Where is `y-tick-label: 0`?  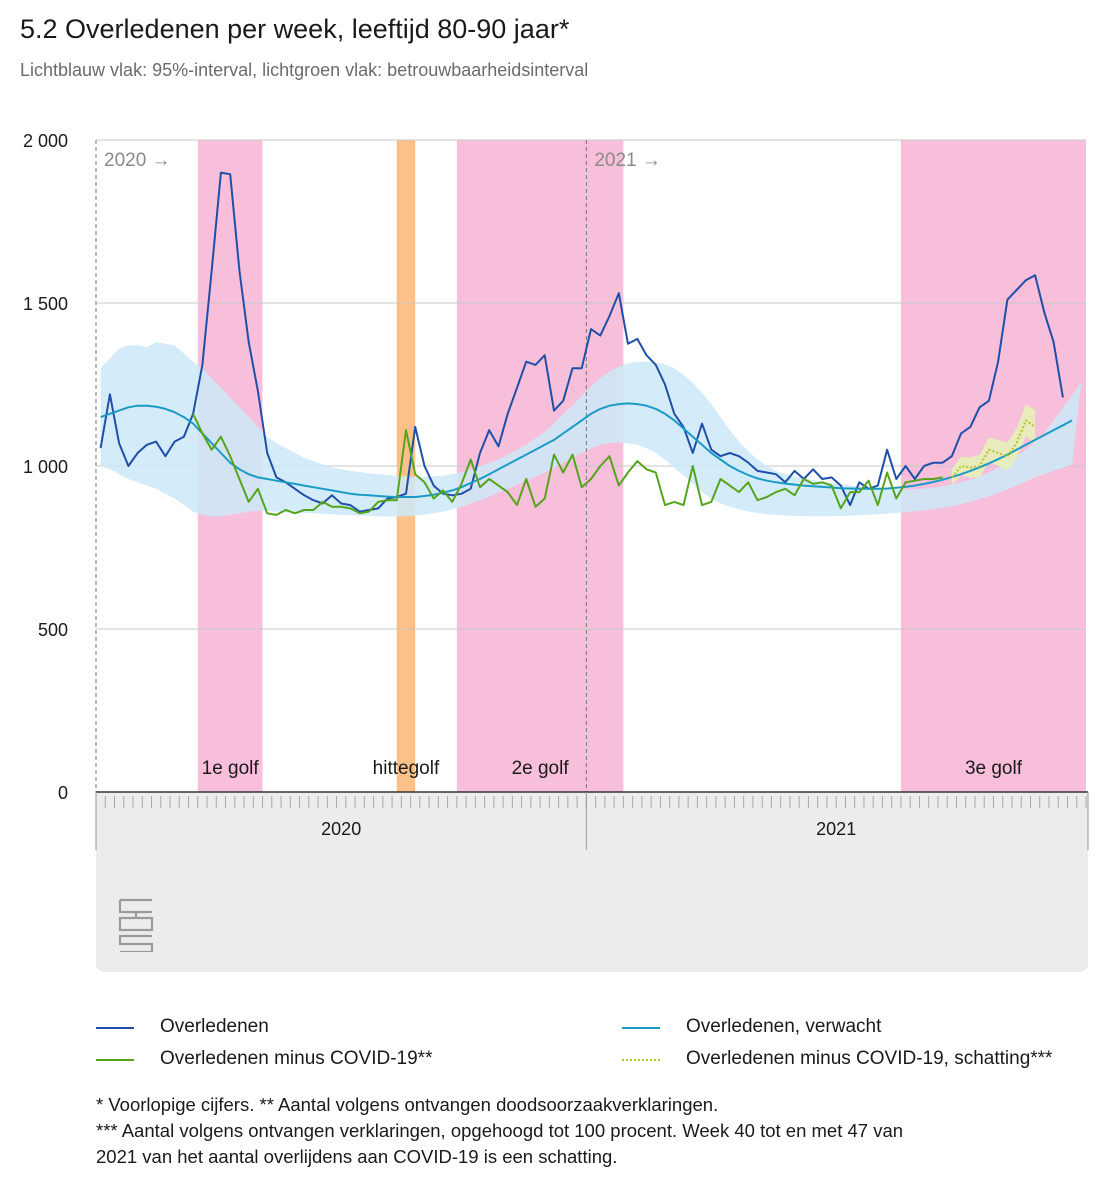 y-tick-label: 0 is located at coordinates (63, 793).